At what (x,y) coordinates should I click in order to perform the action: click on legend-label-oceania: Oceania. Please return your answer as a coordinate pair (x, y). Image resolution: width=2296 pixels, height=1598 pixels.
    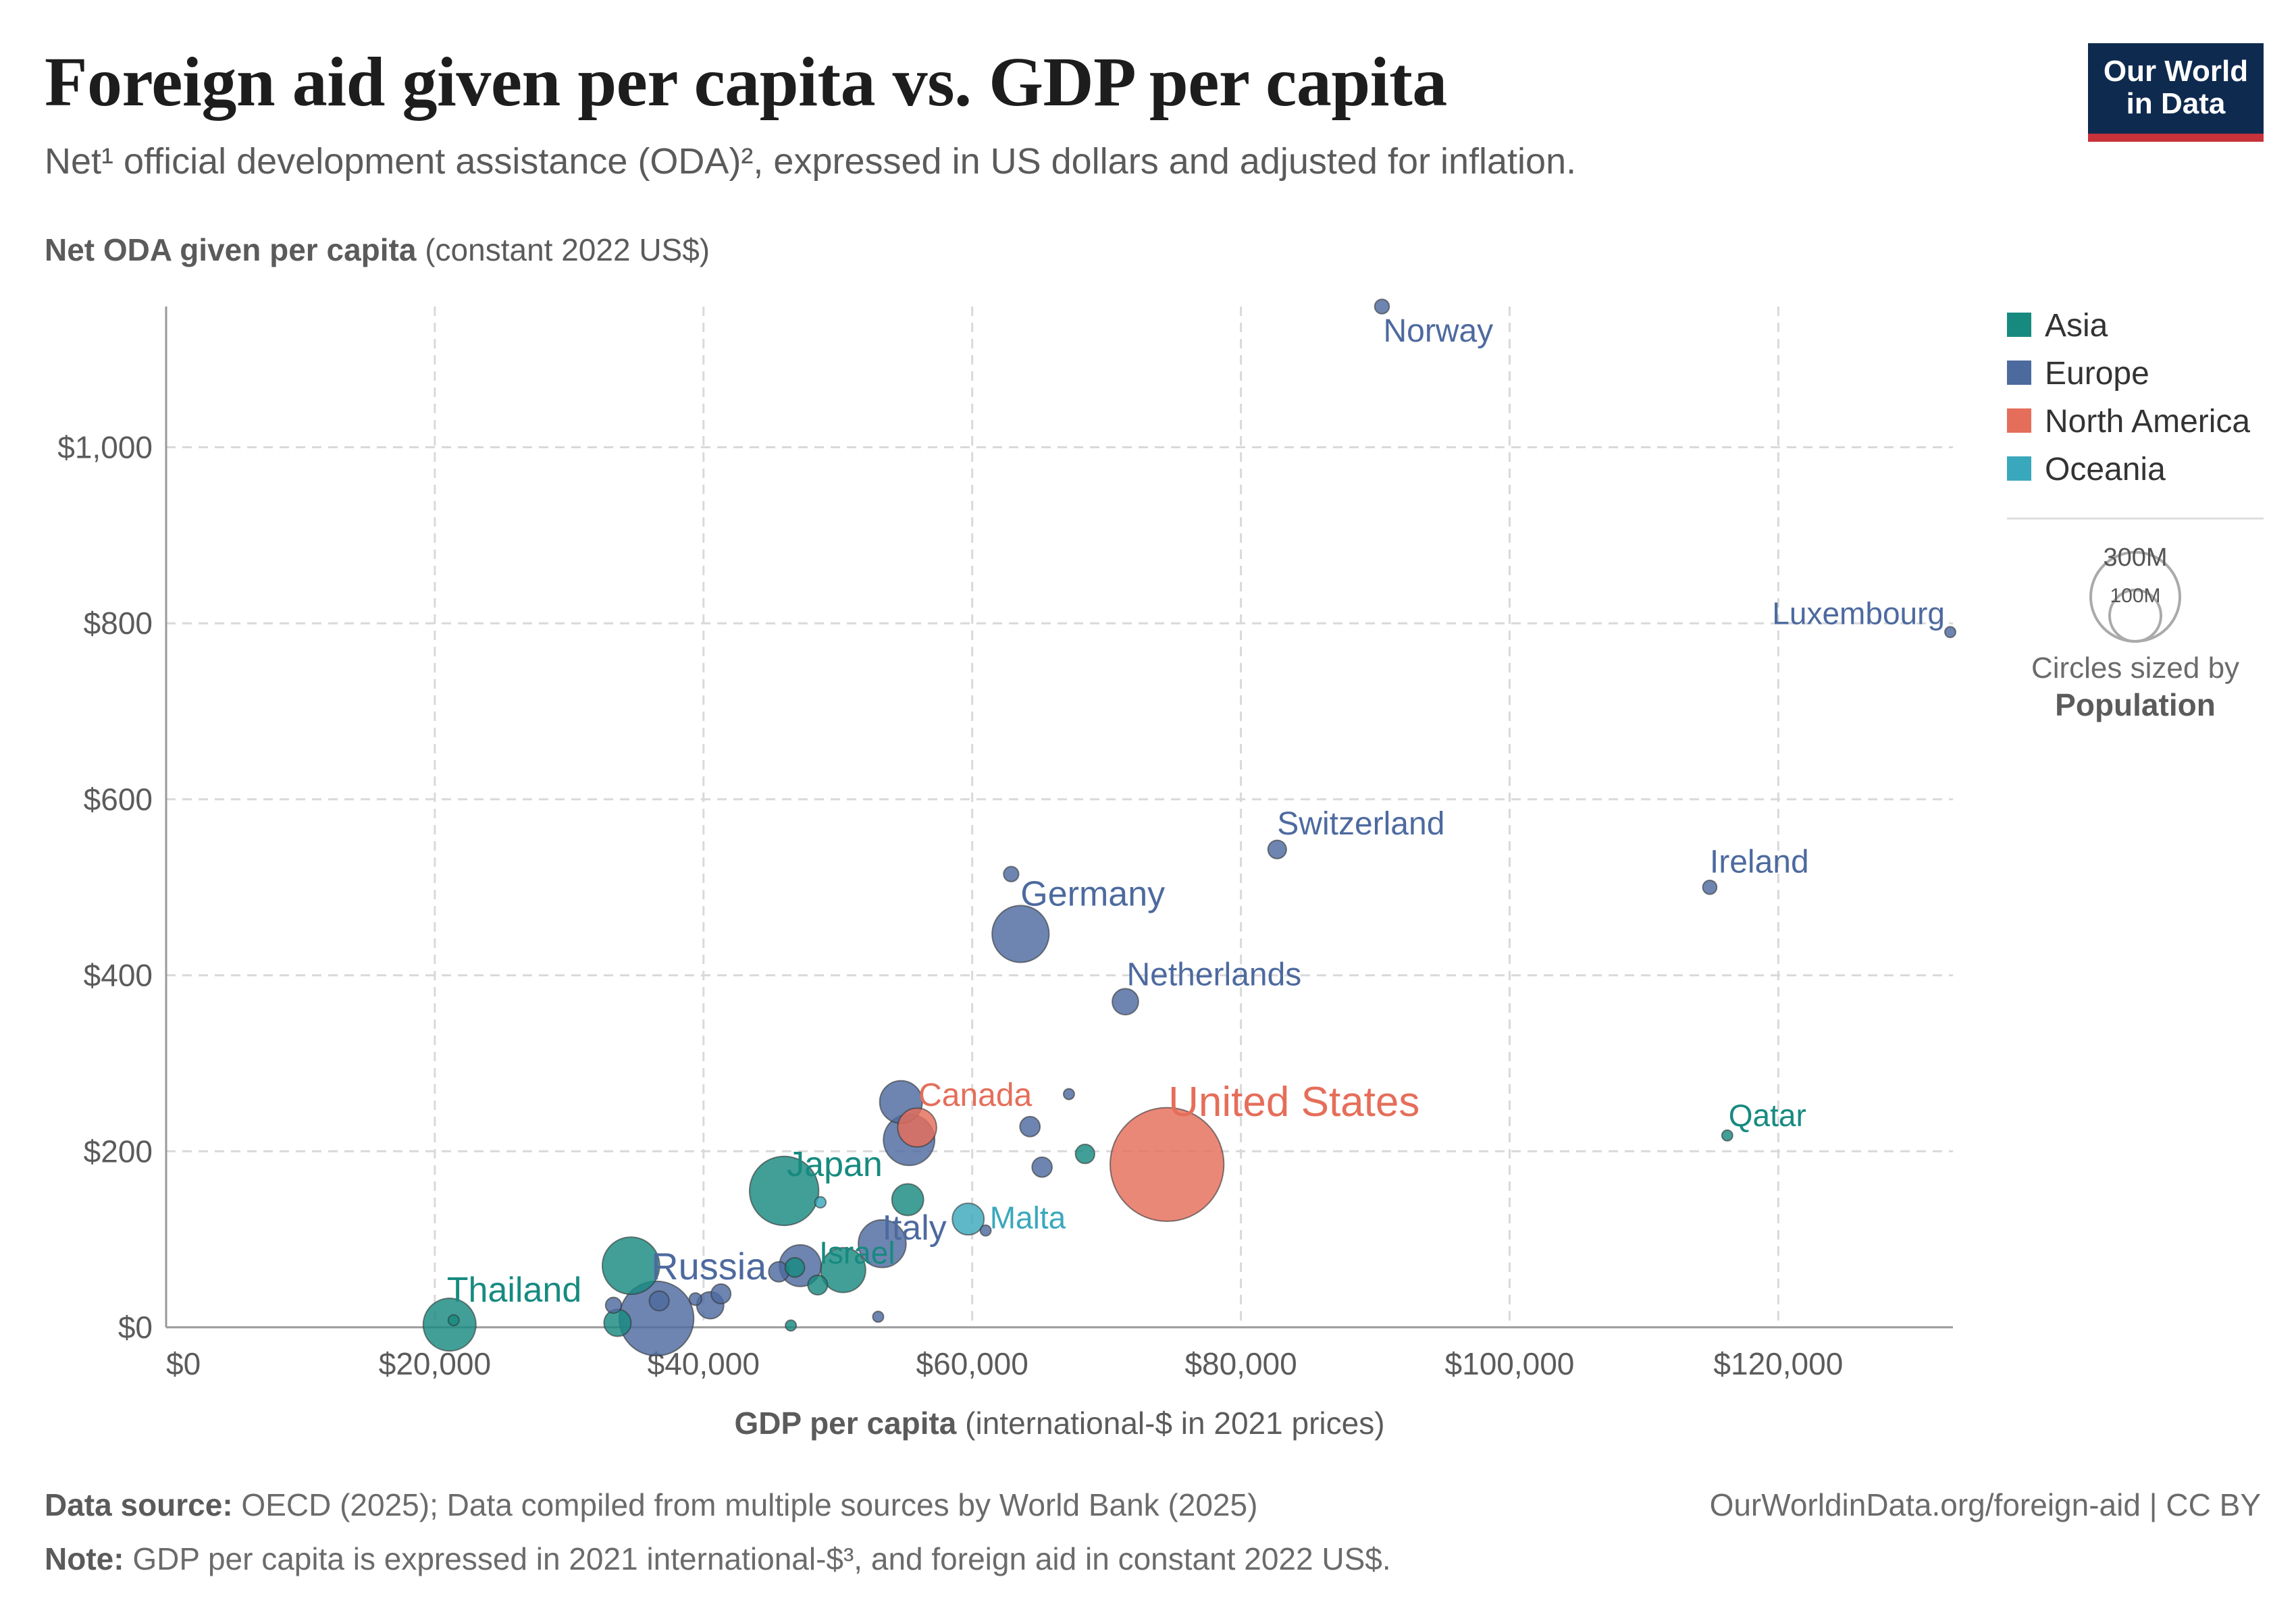
    Looking at the image, I should click on (2105, 469).